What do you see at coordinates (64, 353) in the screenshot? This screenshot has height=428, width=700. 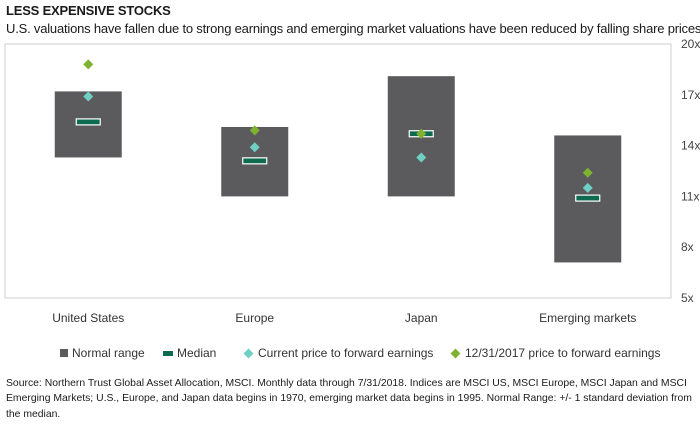 I see `legend-swatch-normal-range` at bounding box center [64, 353].